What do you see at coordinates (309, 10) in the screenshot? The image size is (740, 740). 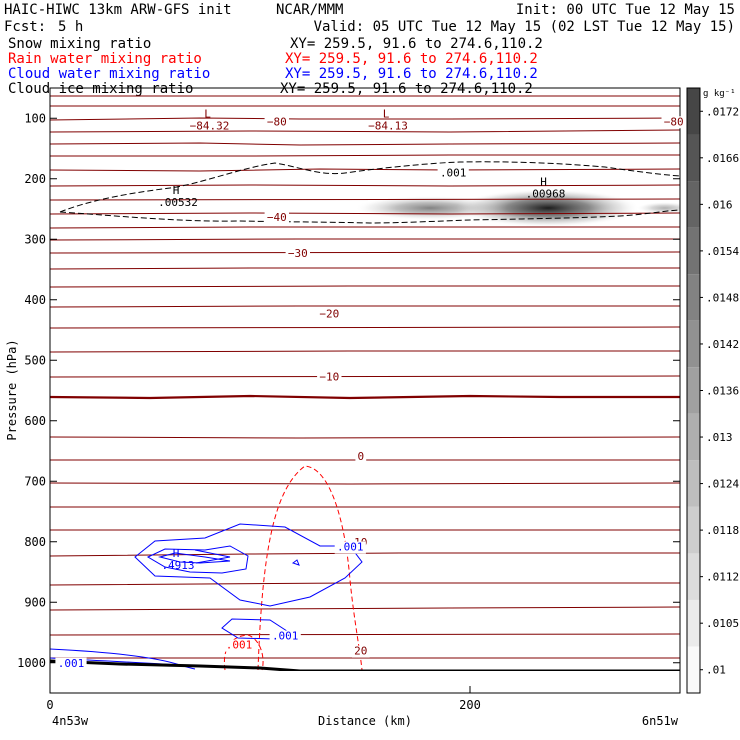 I see `org-label: NCAR/MMM` at bounding box center [309, 10].